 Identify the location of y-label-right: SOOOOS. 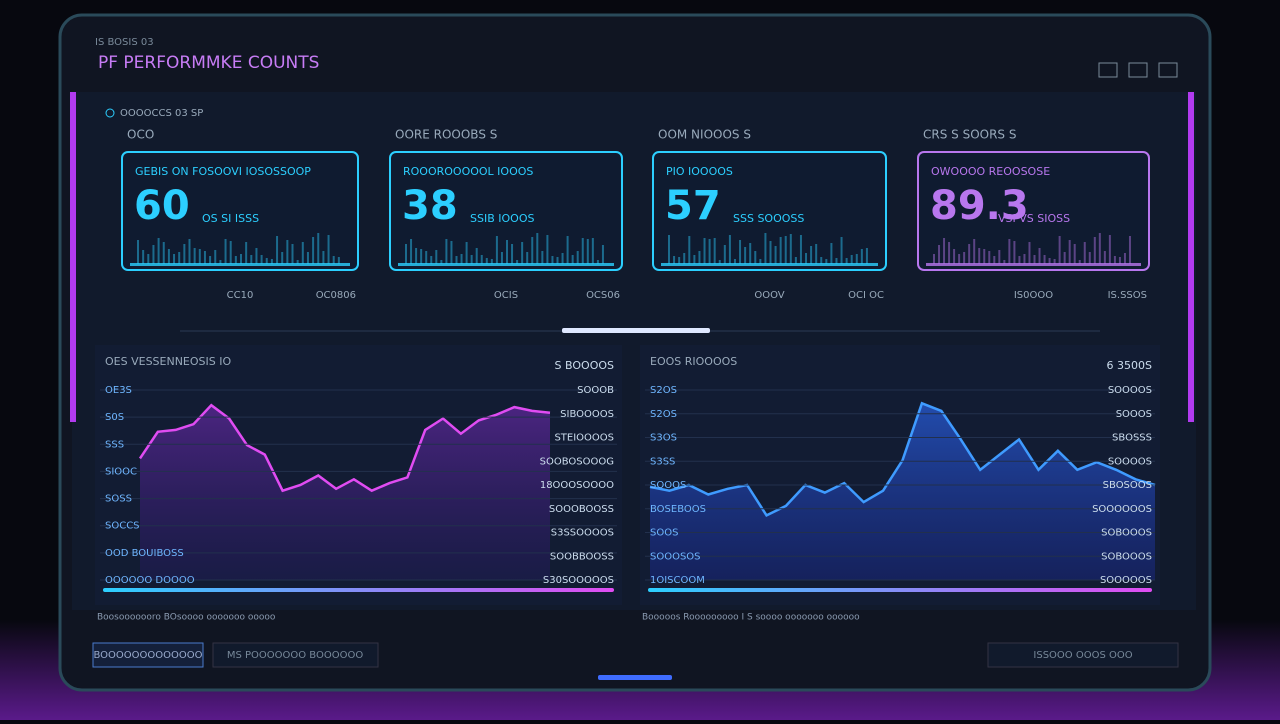
(1130, 390).